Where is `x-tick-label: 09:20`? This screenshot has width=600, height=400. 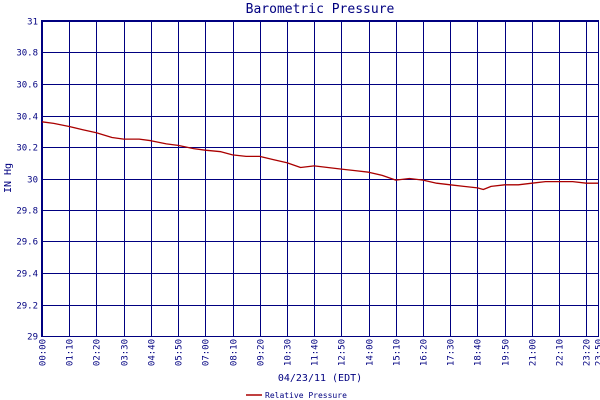 x-tick-label: 09:20 is located at coordinates (262, 352).